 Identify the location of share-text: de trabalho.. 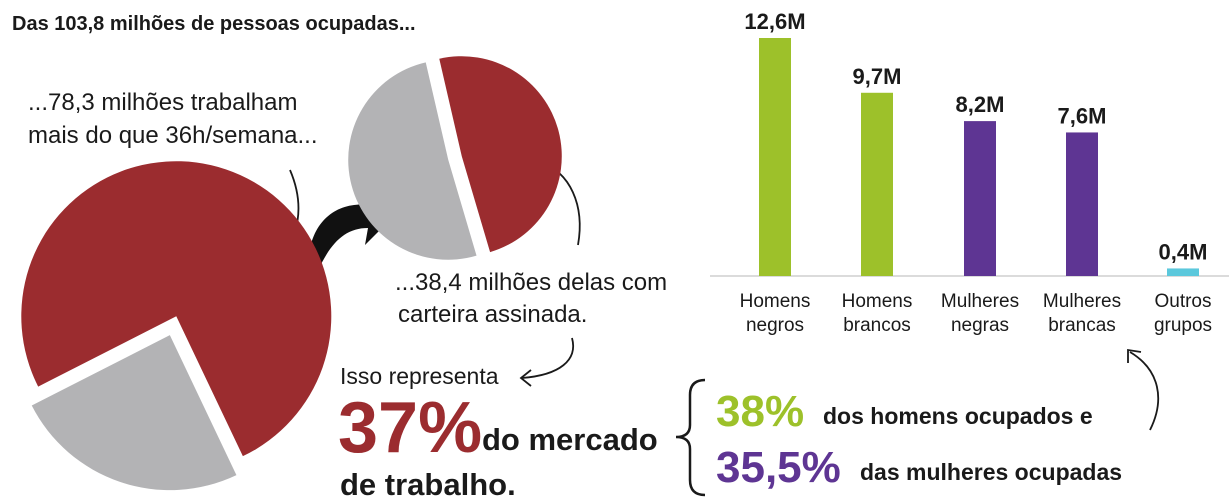
(428, 484).